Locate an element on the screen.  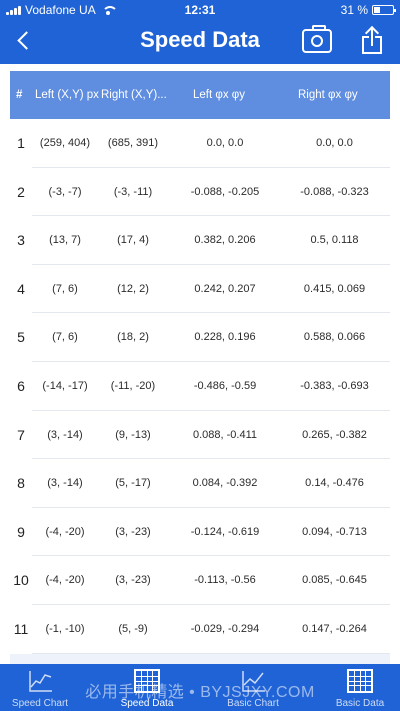
row-index: 3 is located at coordinates (21, 240).